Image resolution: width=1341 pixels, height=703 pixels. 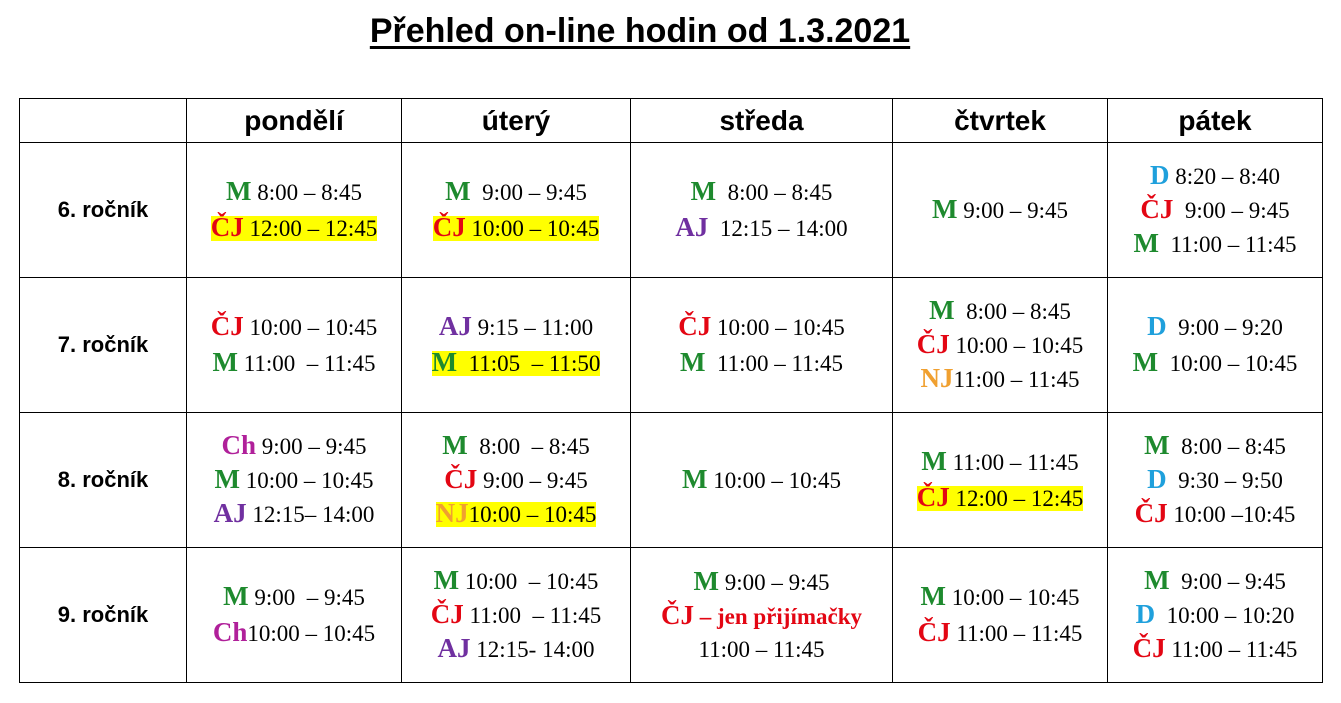 I want to click on lesson-entry: ČJ 11:00 – 11:45, so click(x=1215, y=649).